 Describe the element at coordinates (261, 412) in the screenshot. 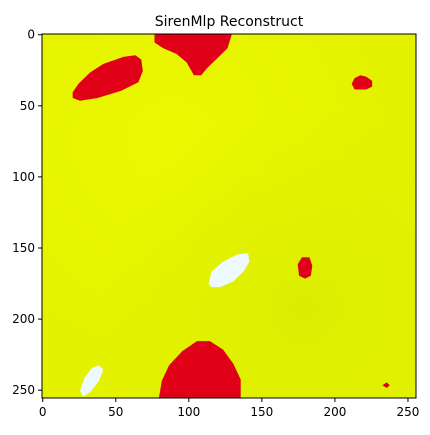

I see `x-tick-label: 150` at that location.